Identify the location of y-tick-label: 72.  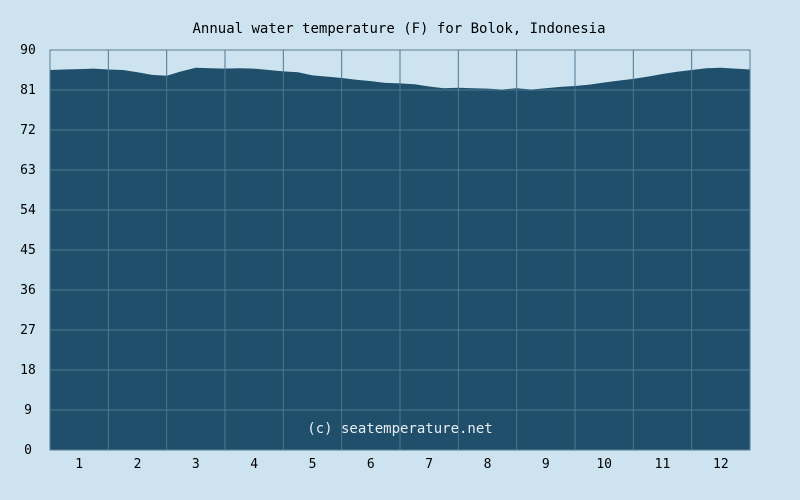
(28, 130).